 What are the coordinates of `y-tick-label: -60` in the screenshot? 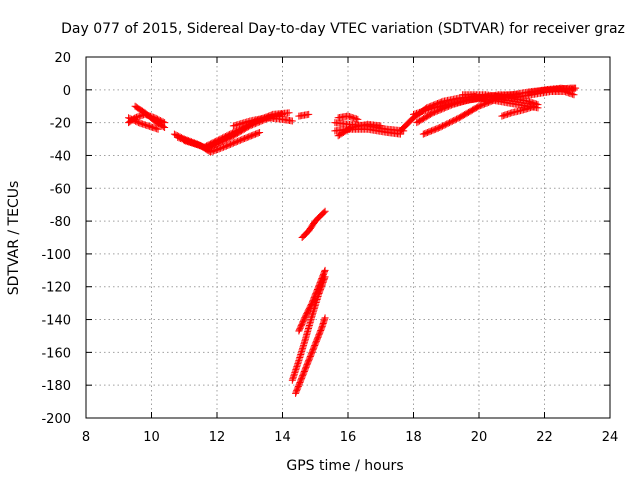 It's located at (60, 189).